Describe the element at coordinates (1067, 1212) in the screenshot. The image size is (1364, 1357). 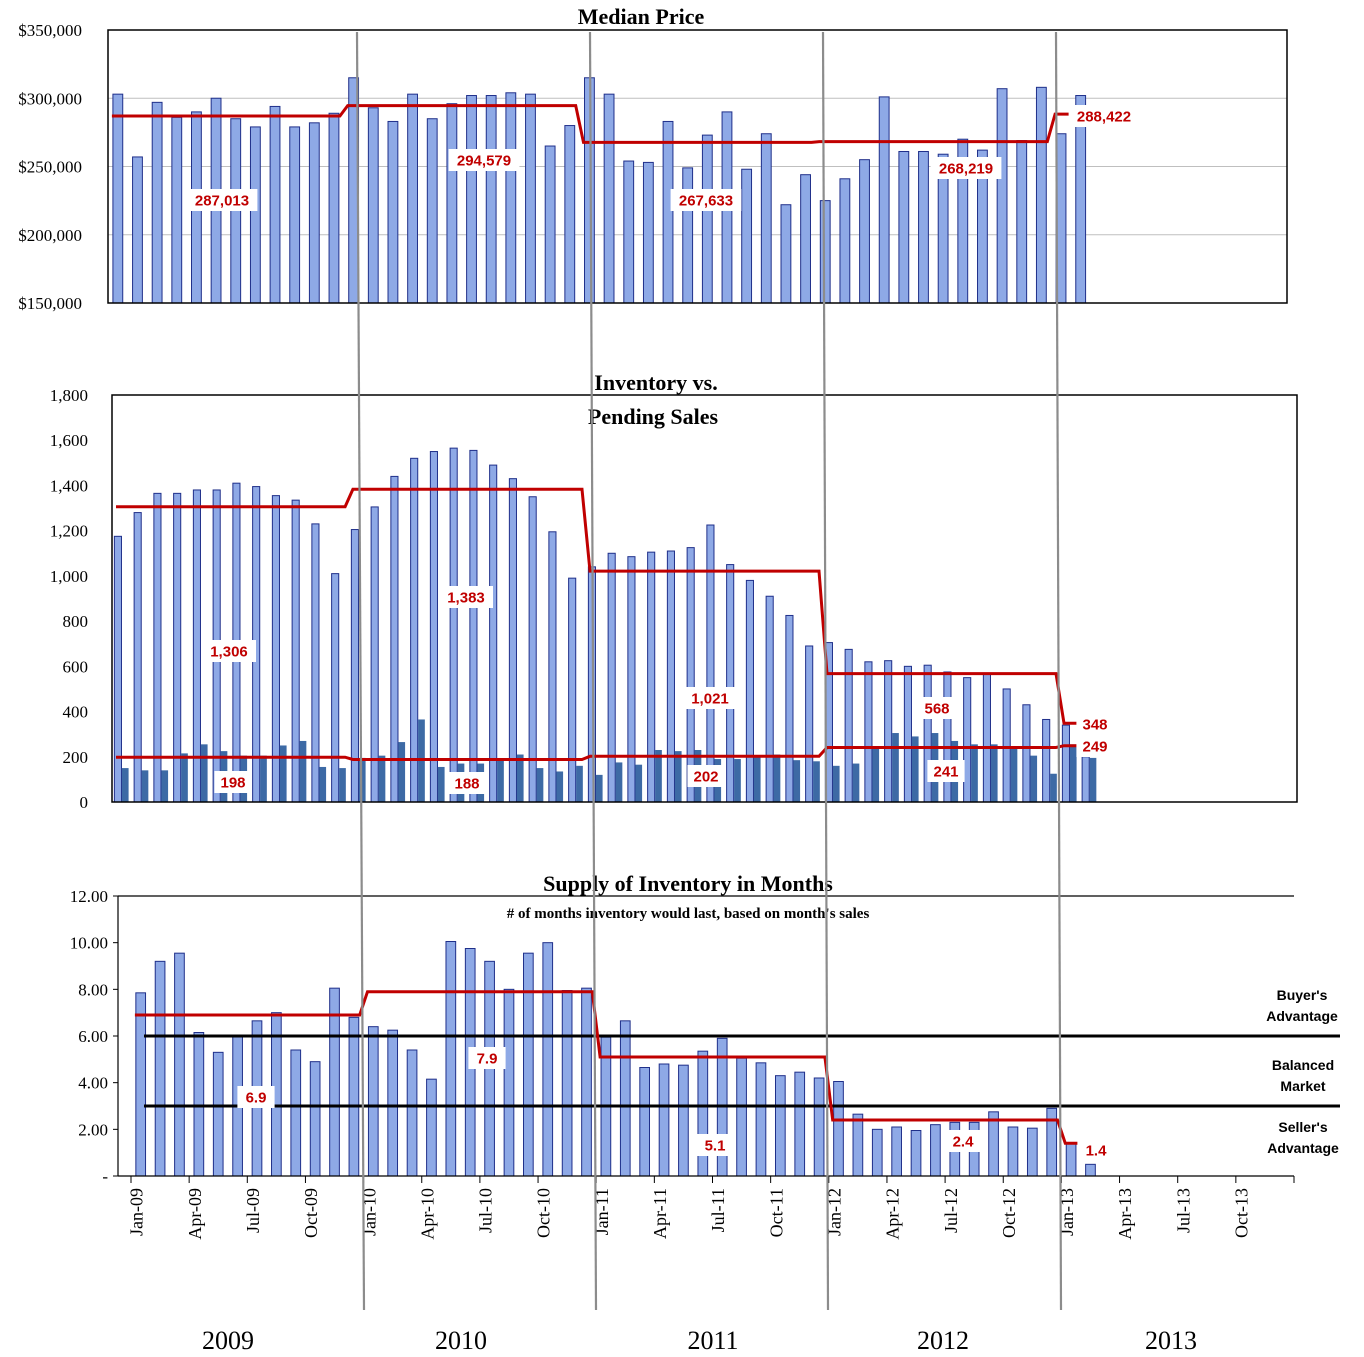
I see `x-tick-label: Jan-13` at that location.